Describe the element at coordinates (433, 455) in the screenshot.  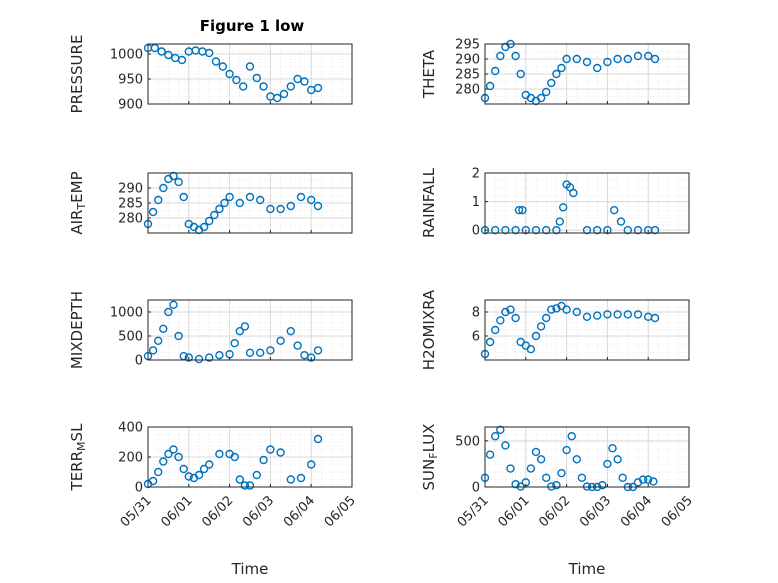
I see `y-axis-label-subscript: F` at that location.